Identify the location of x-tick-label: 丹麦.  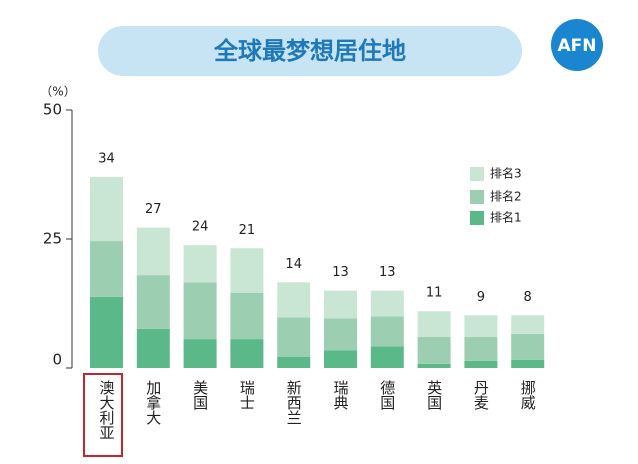
(481, 395).